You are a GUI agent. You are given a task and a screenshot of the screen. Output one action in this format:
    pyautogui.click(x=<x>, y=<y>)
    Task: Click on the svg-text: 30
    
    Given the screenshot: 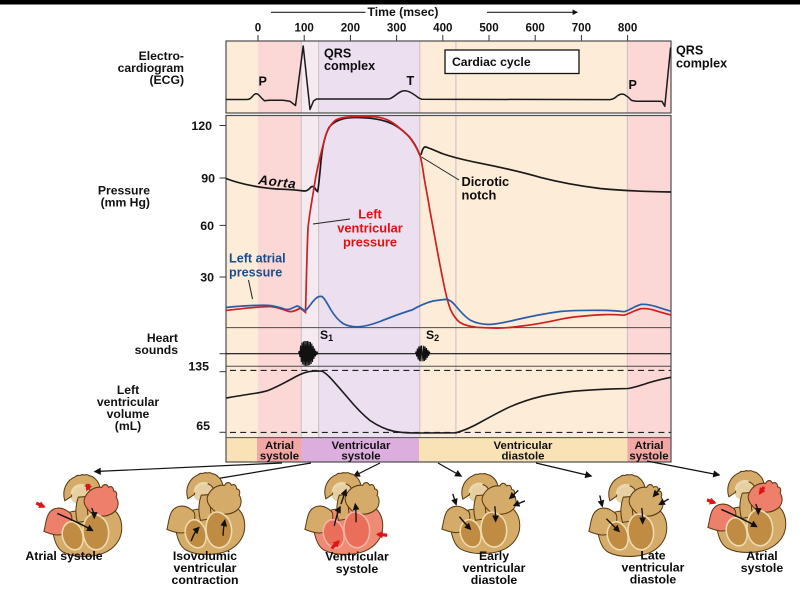 What is the action you would take?
    pyautogui.click(x=207, y=278)
    